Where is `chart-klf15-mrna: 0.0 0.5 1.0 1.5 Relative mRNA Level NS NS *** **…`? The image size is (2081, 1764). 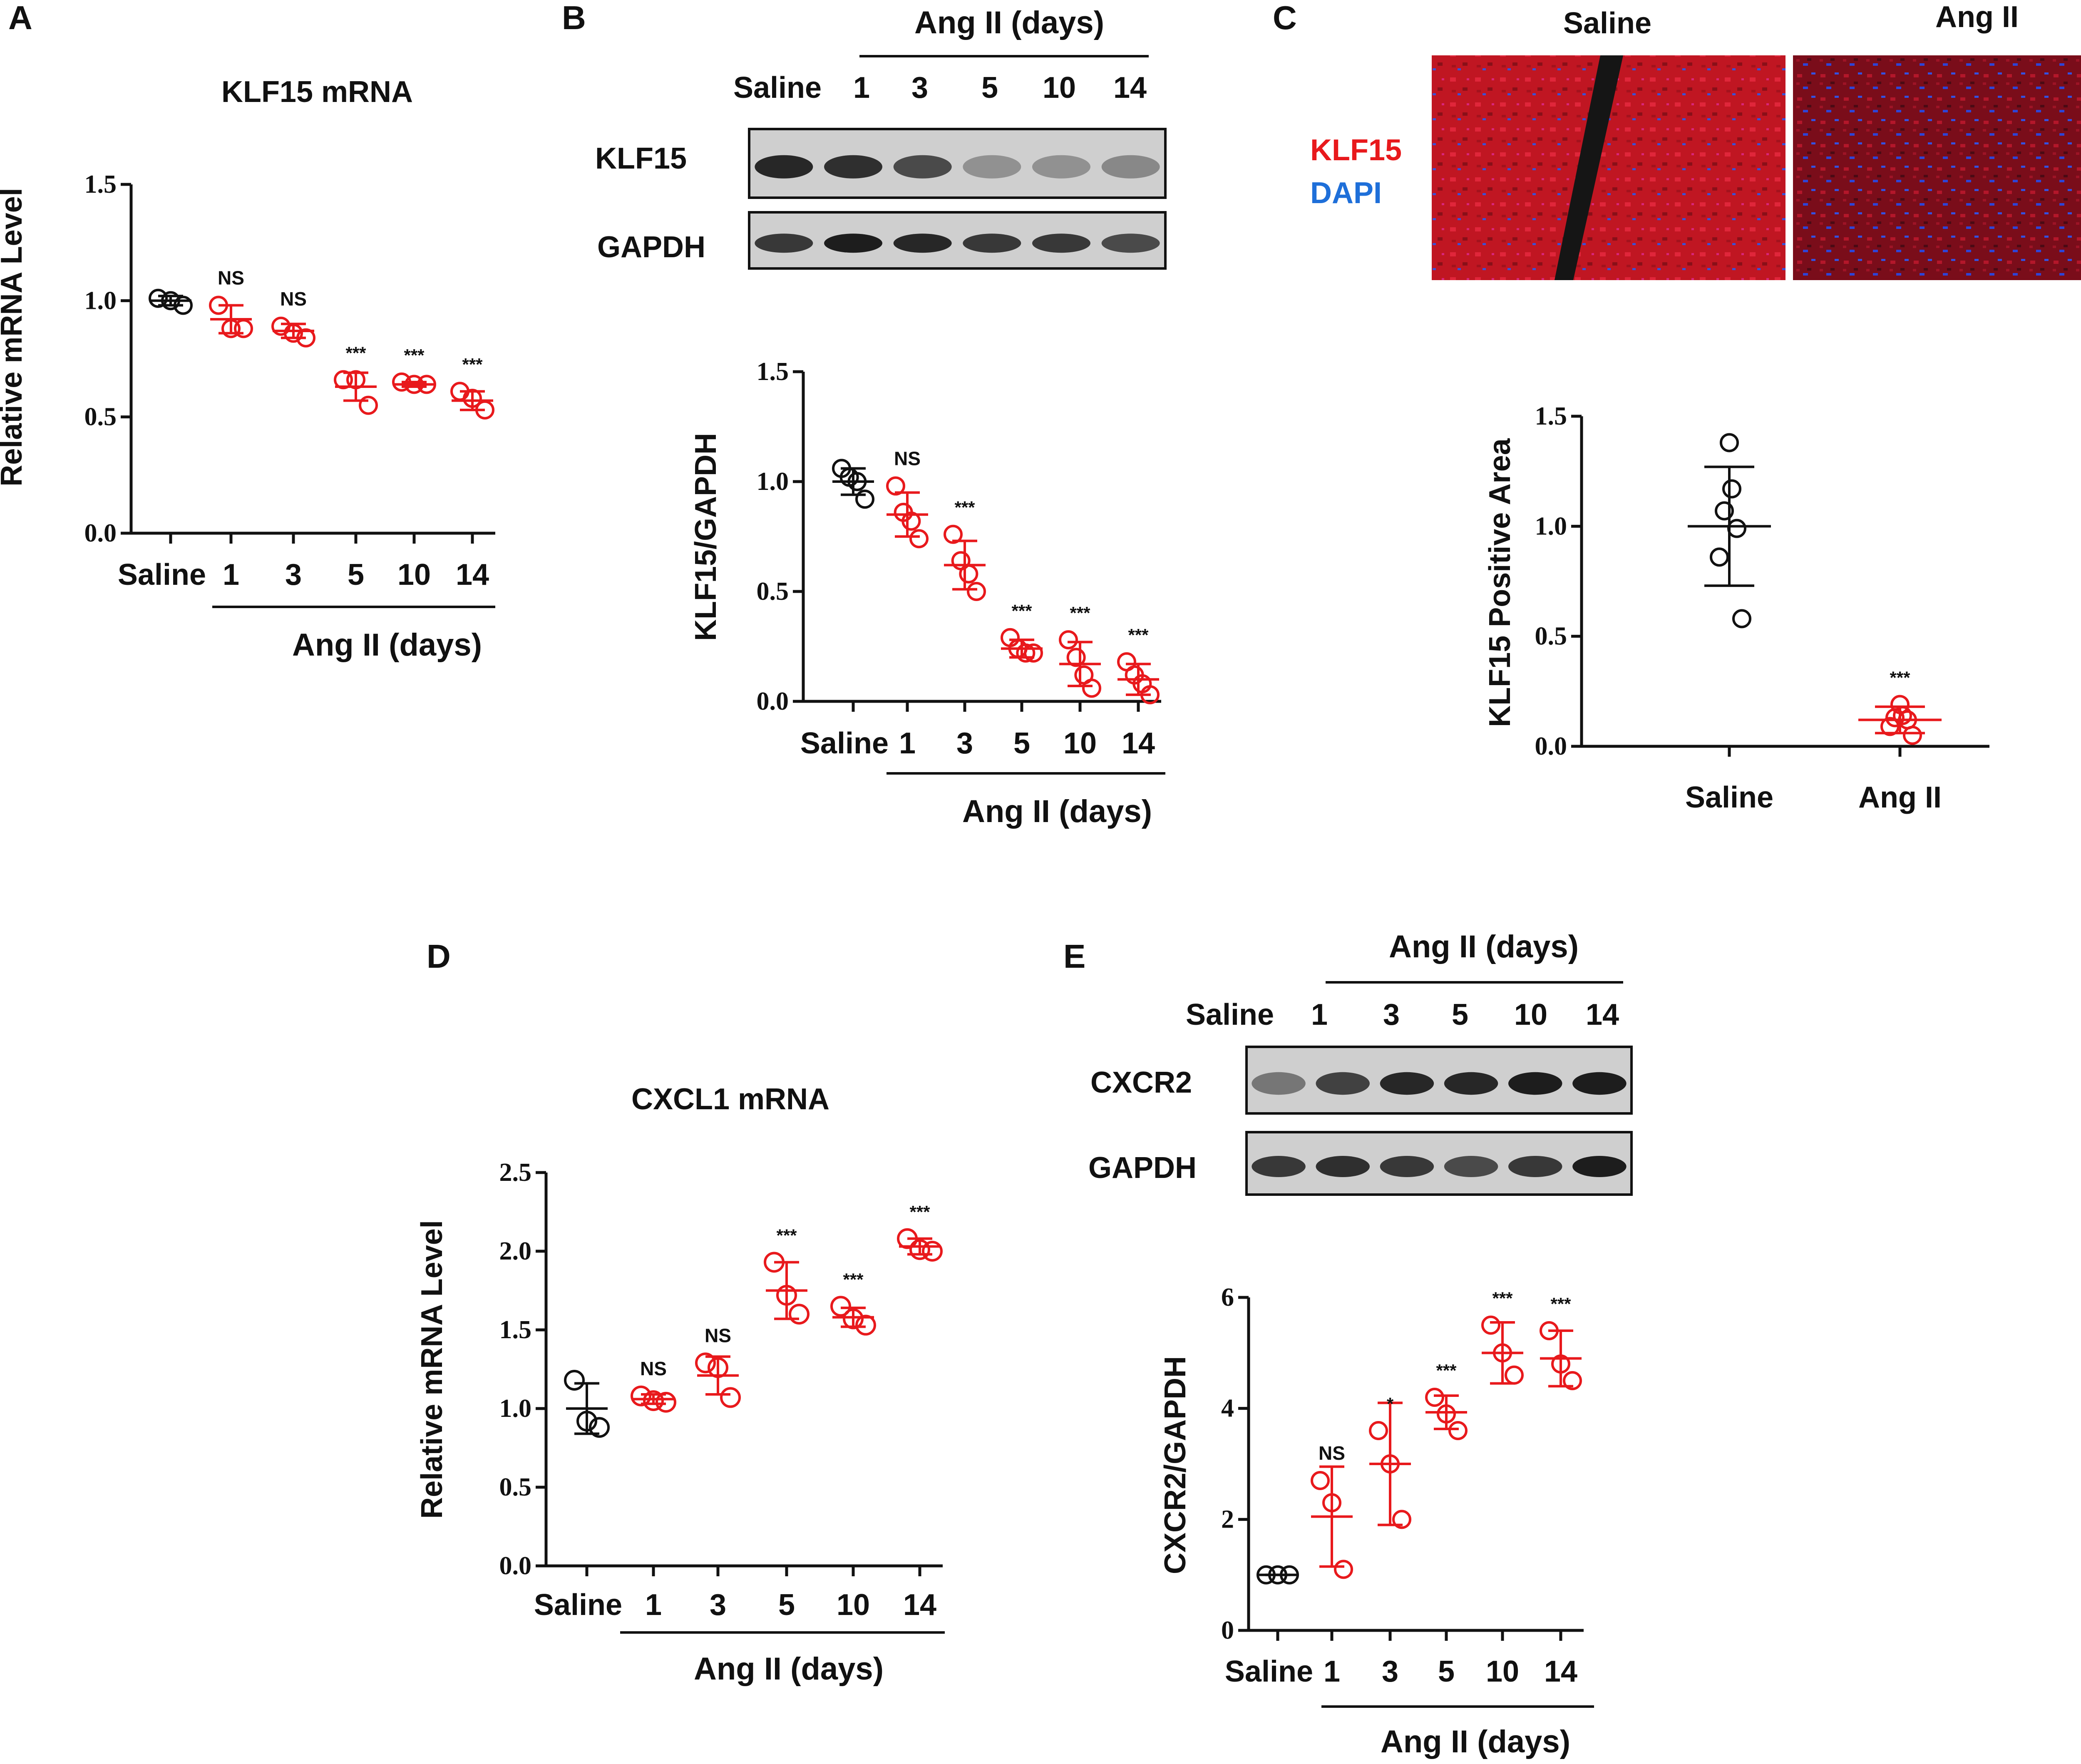 chart-klf15-mrna: 0.0 0.5 1.0 1.5 Relative mRNA Level NS NS *** **… is located at coordinates (247, 417).